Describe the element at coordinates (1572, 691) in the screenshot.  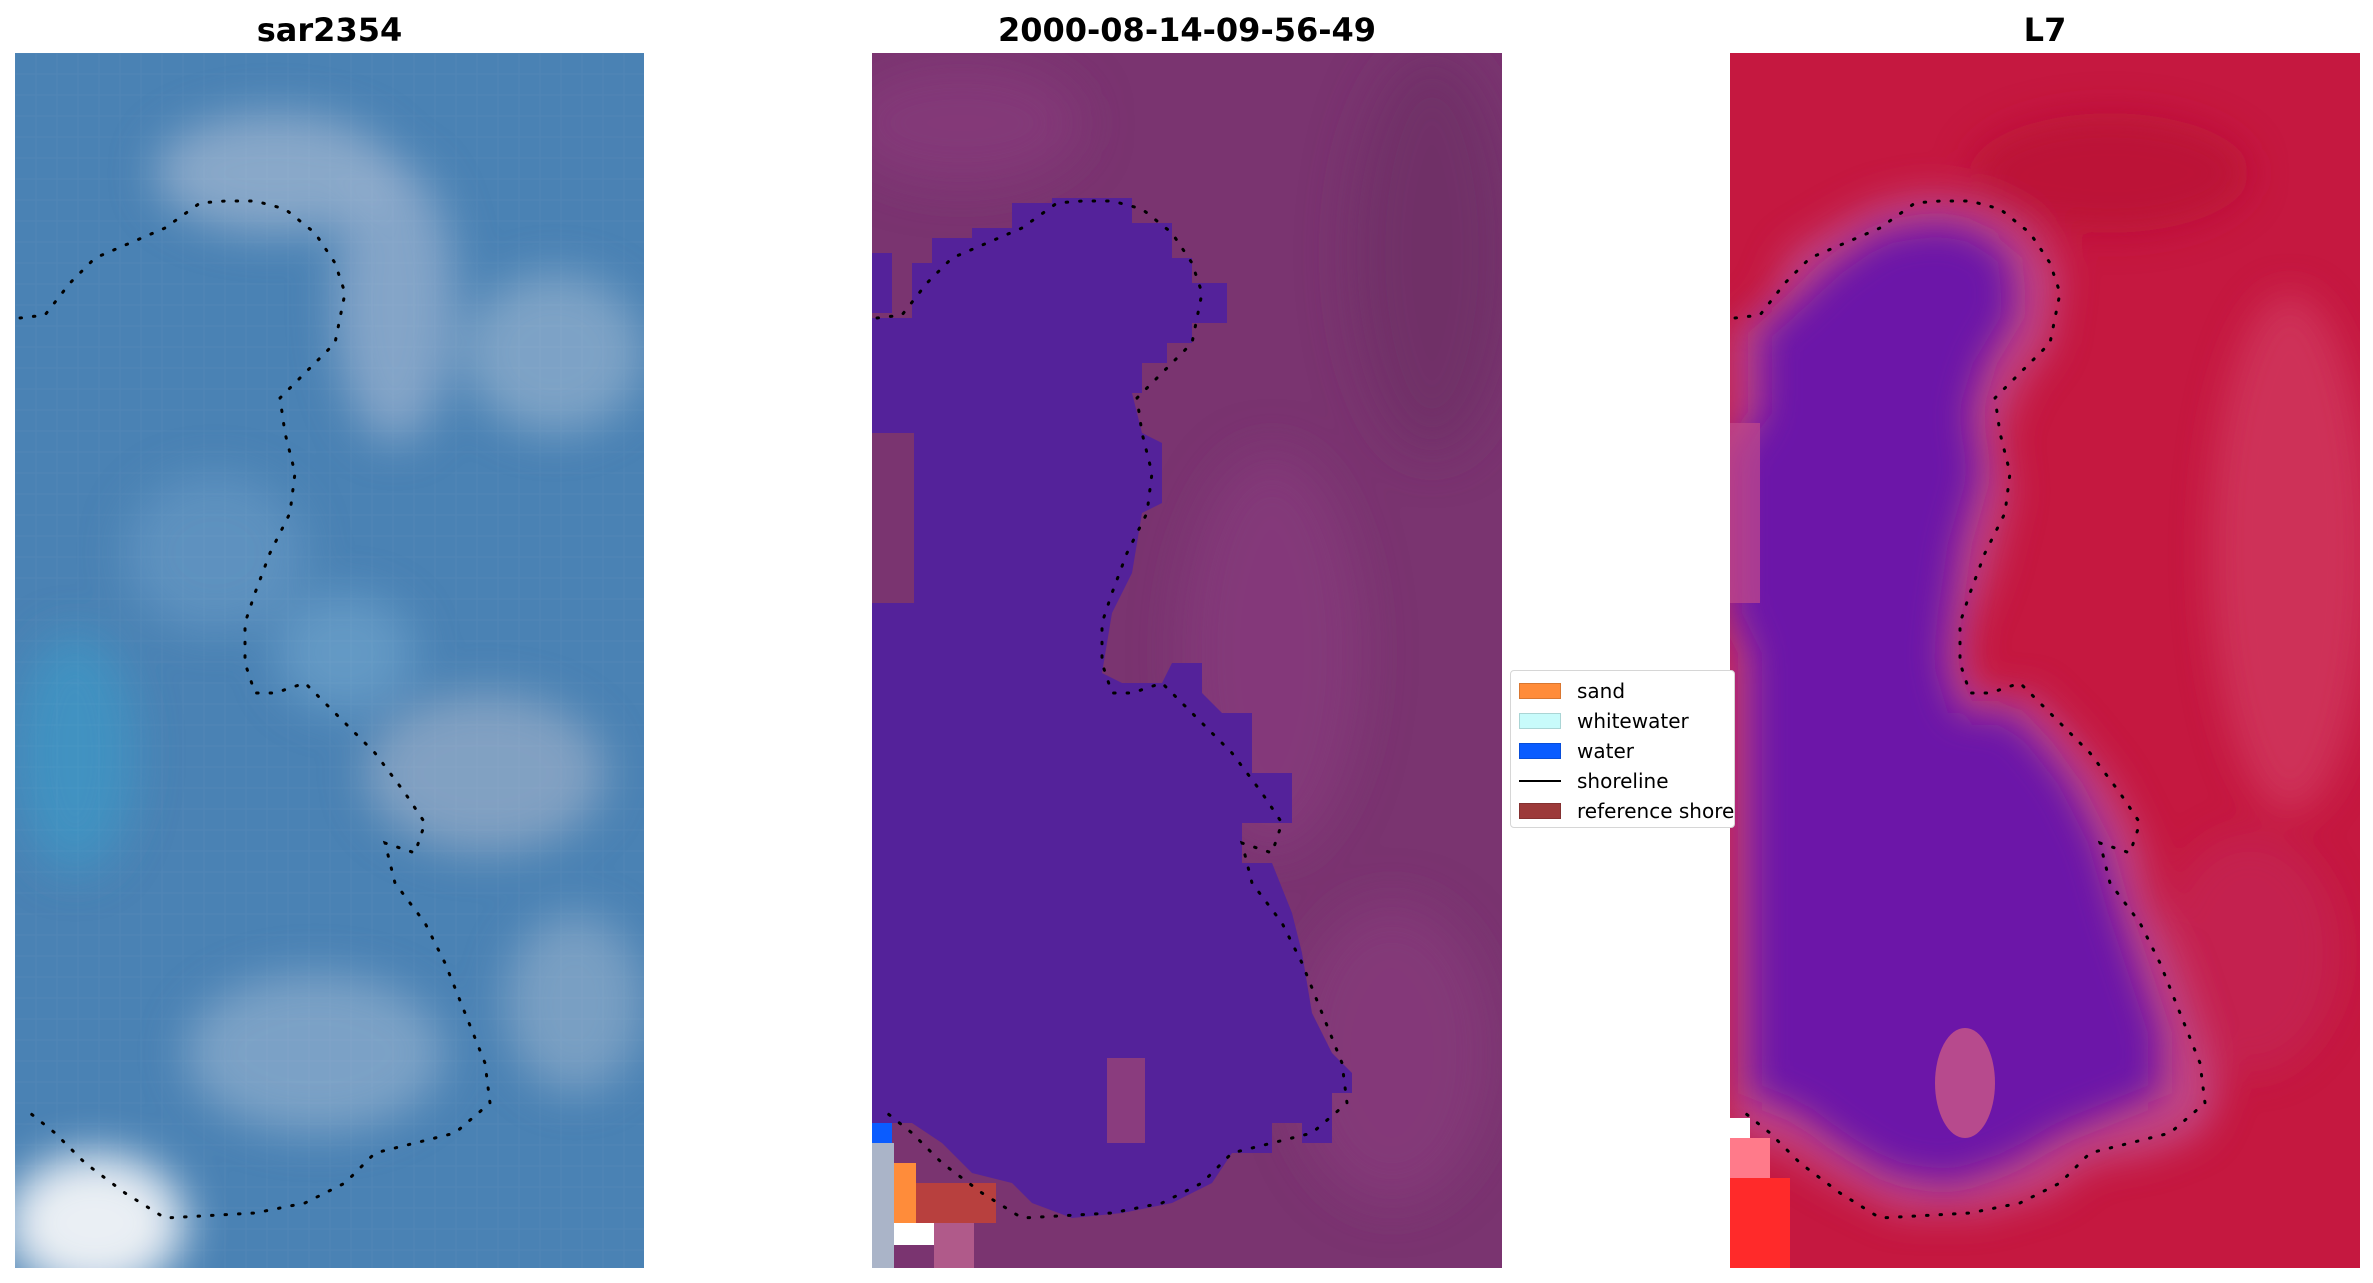
I see `legend-item-sand: sand` at that location.